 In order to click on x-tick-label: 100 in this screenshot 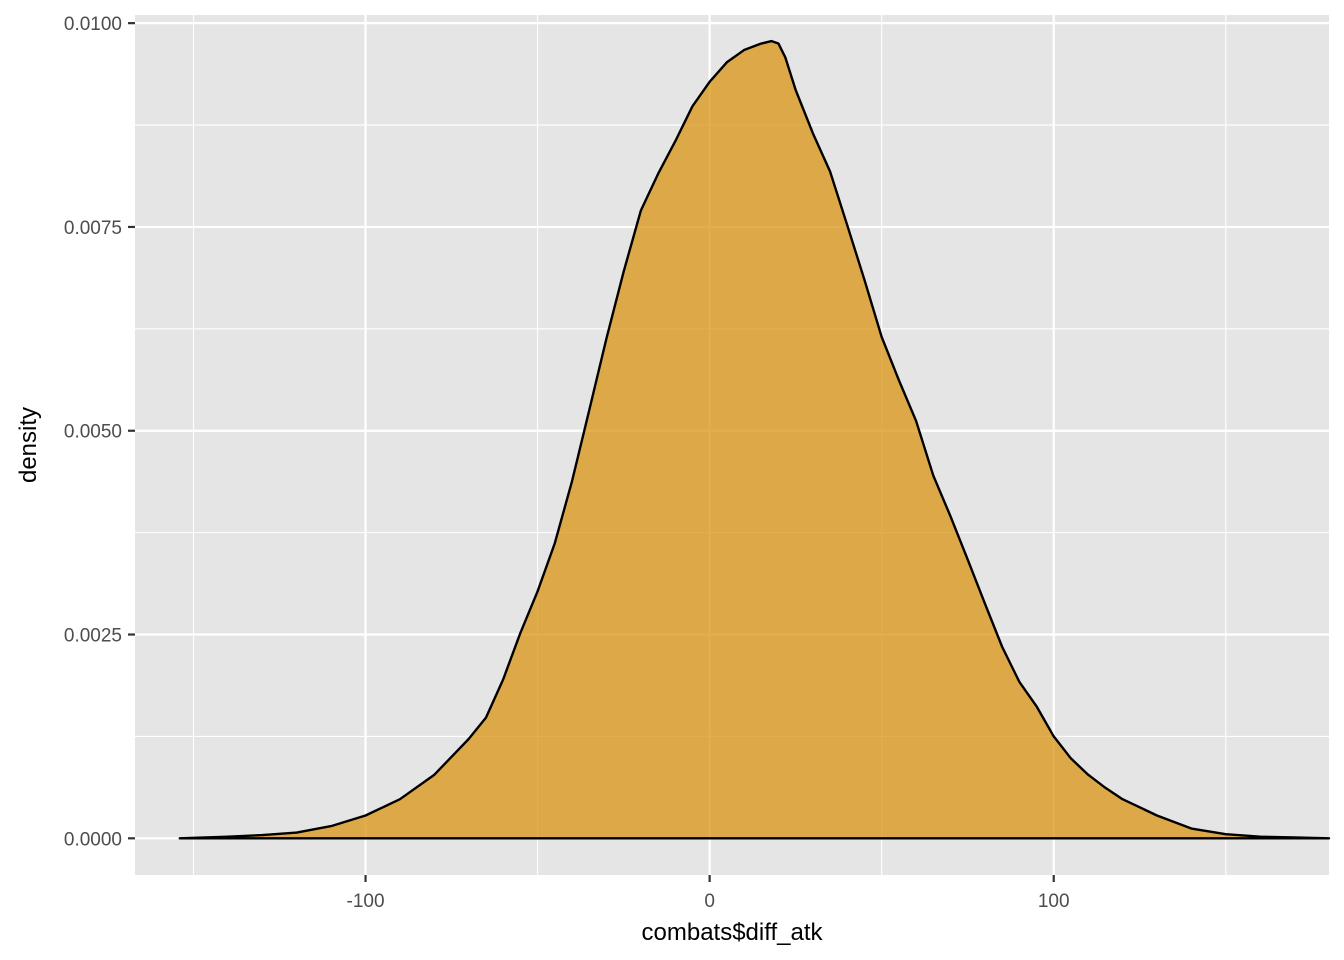, I will do `click(1054, 901)`.